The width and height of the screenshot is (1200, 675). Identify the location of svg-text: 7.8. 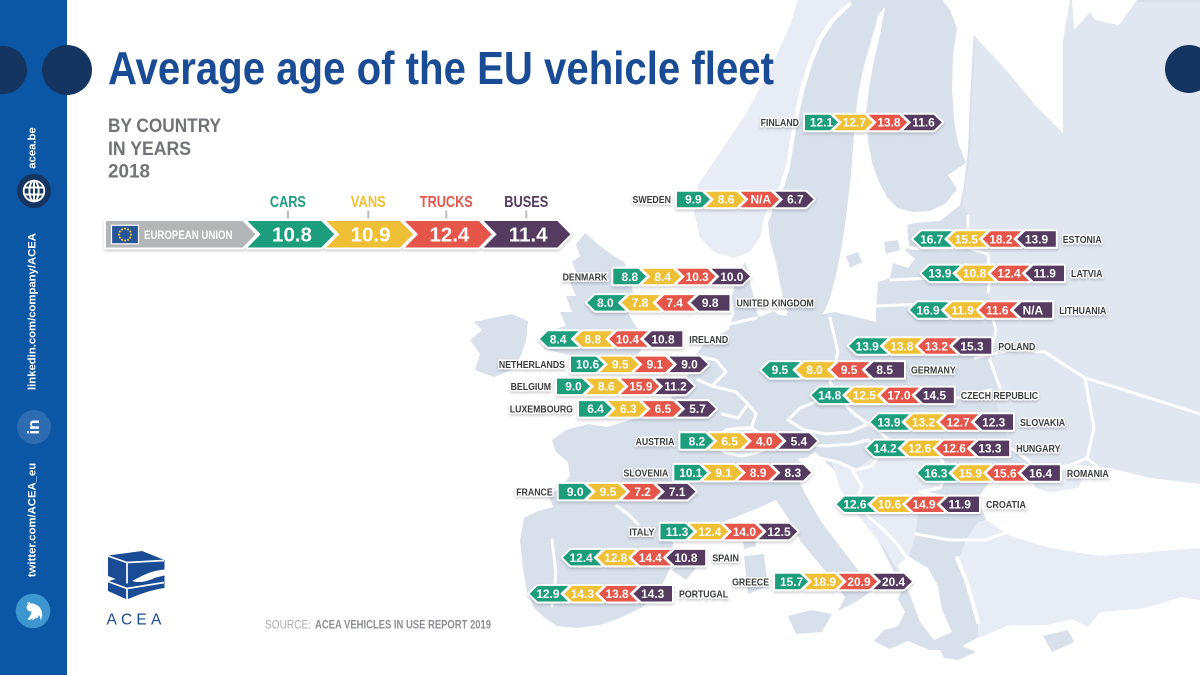
(640, 303).